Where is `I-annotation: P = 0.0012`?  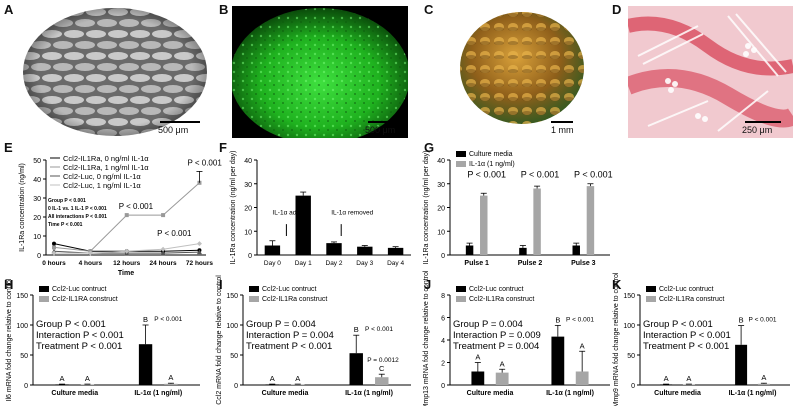 I-annotation: P = 0.0012 is located at coordinates (383, 360).